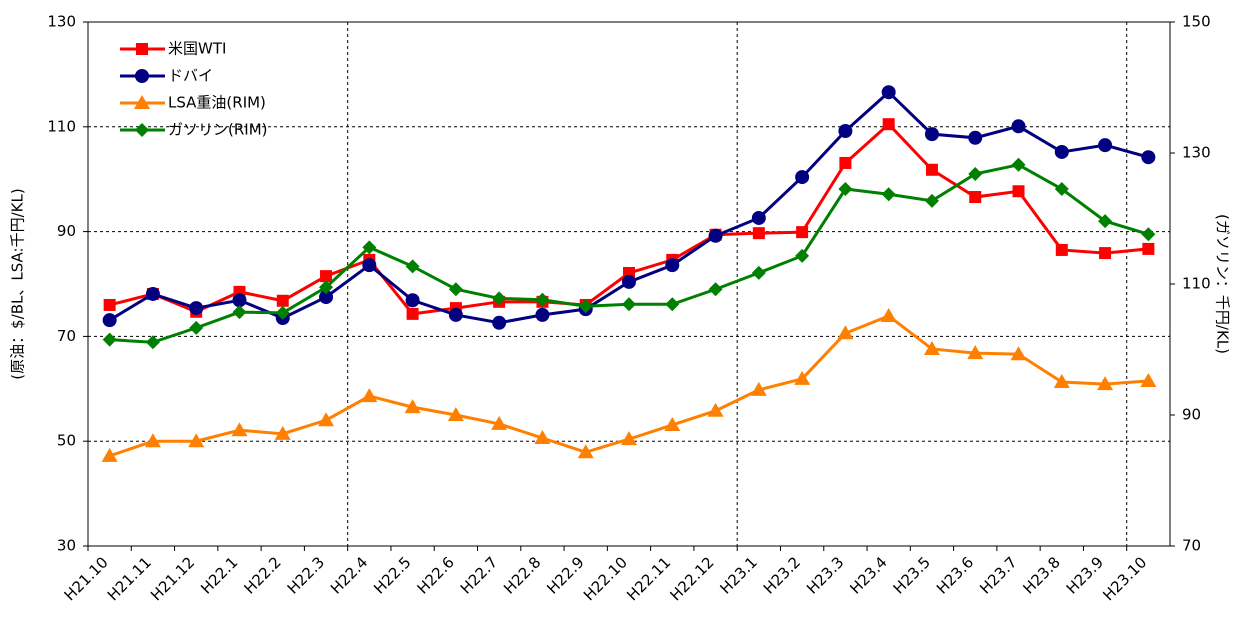 The width and height of the screenshot is (1235, 623). What do you see at coordinates (18, 283) in the screenshot?
I see `y-axis-label: (原油：$/BL、LSA:千円/KL)` at bounding box center [18, 283].